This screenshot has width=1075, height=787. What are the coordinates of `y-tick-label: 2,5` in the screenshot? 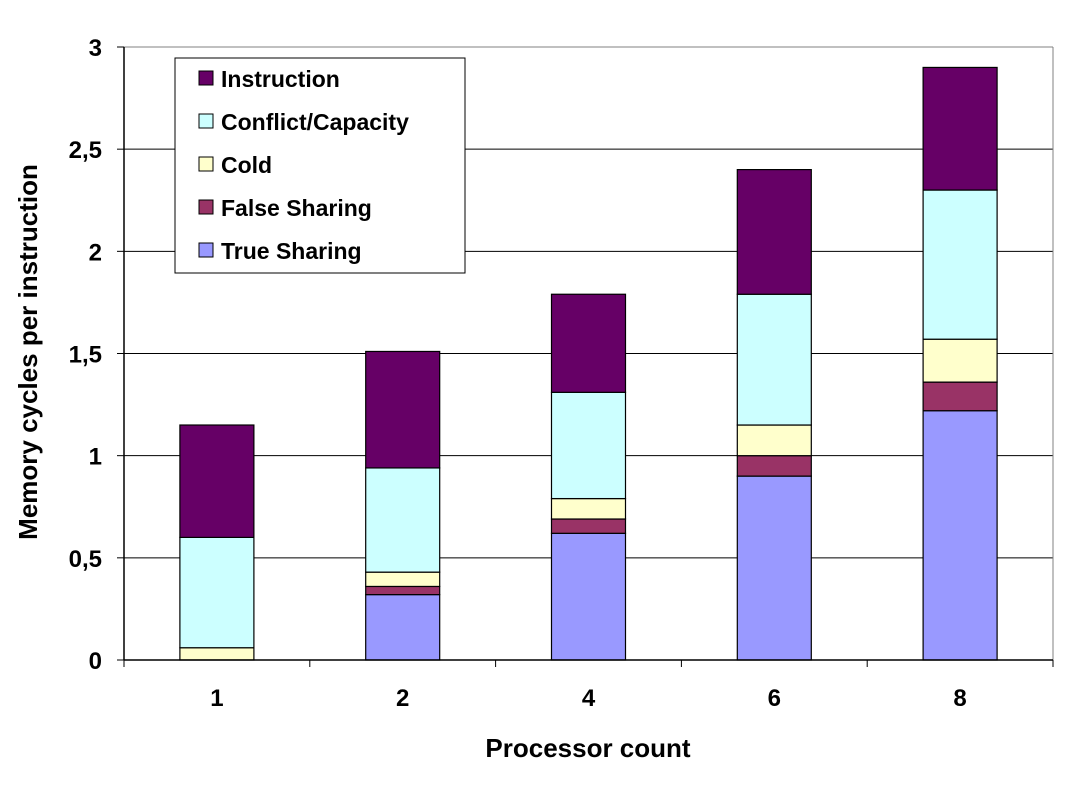 It's located at (85, 150).